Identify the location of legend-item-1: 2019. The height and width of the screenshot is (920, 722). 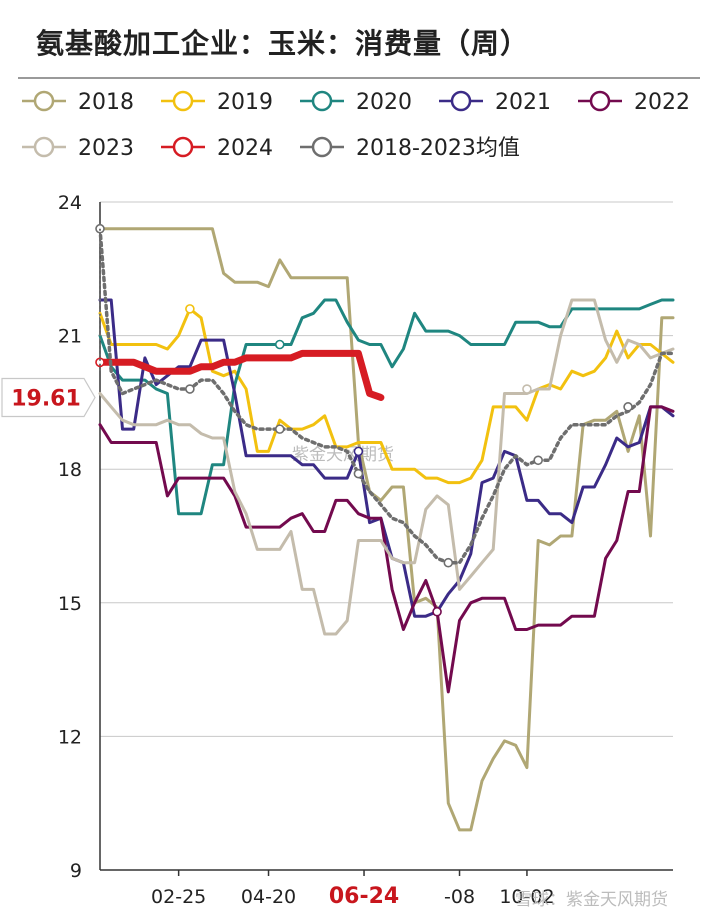
(217, 102).